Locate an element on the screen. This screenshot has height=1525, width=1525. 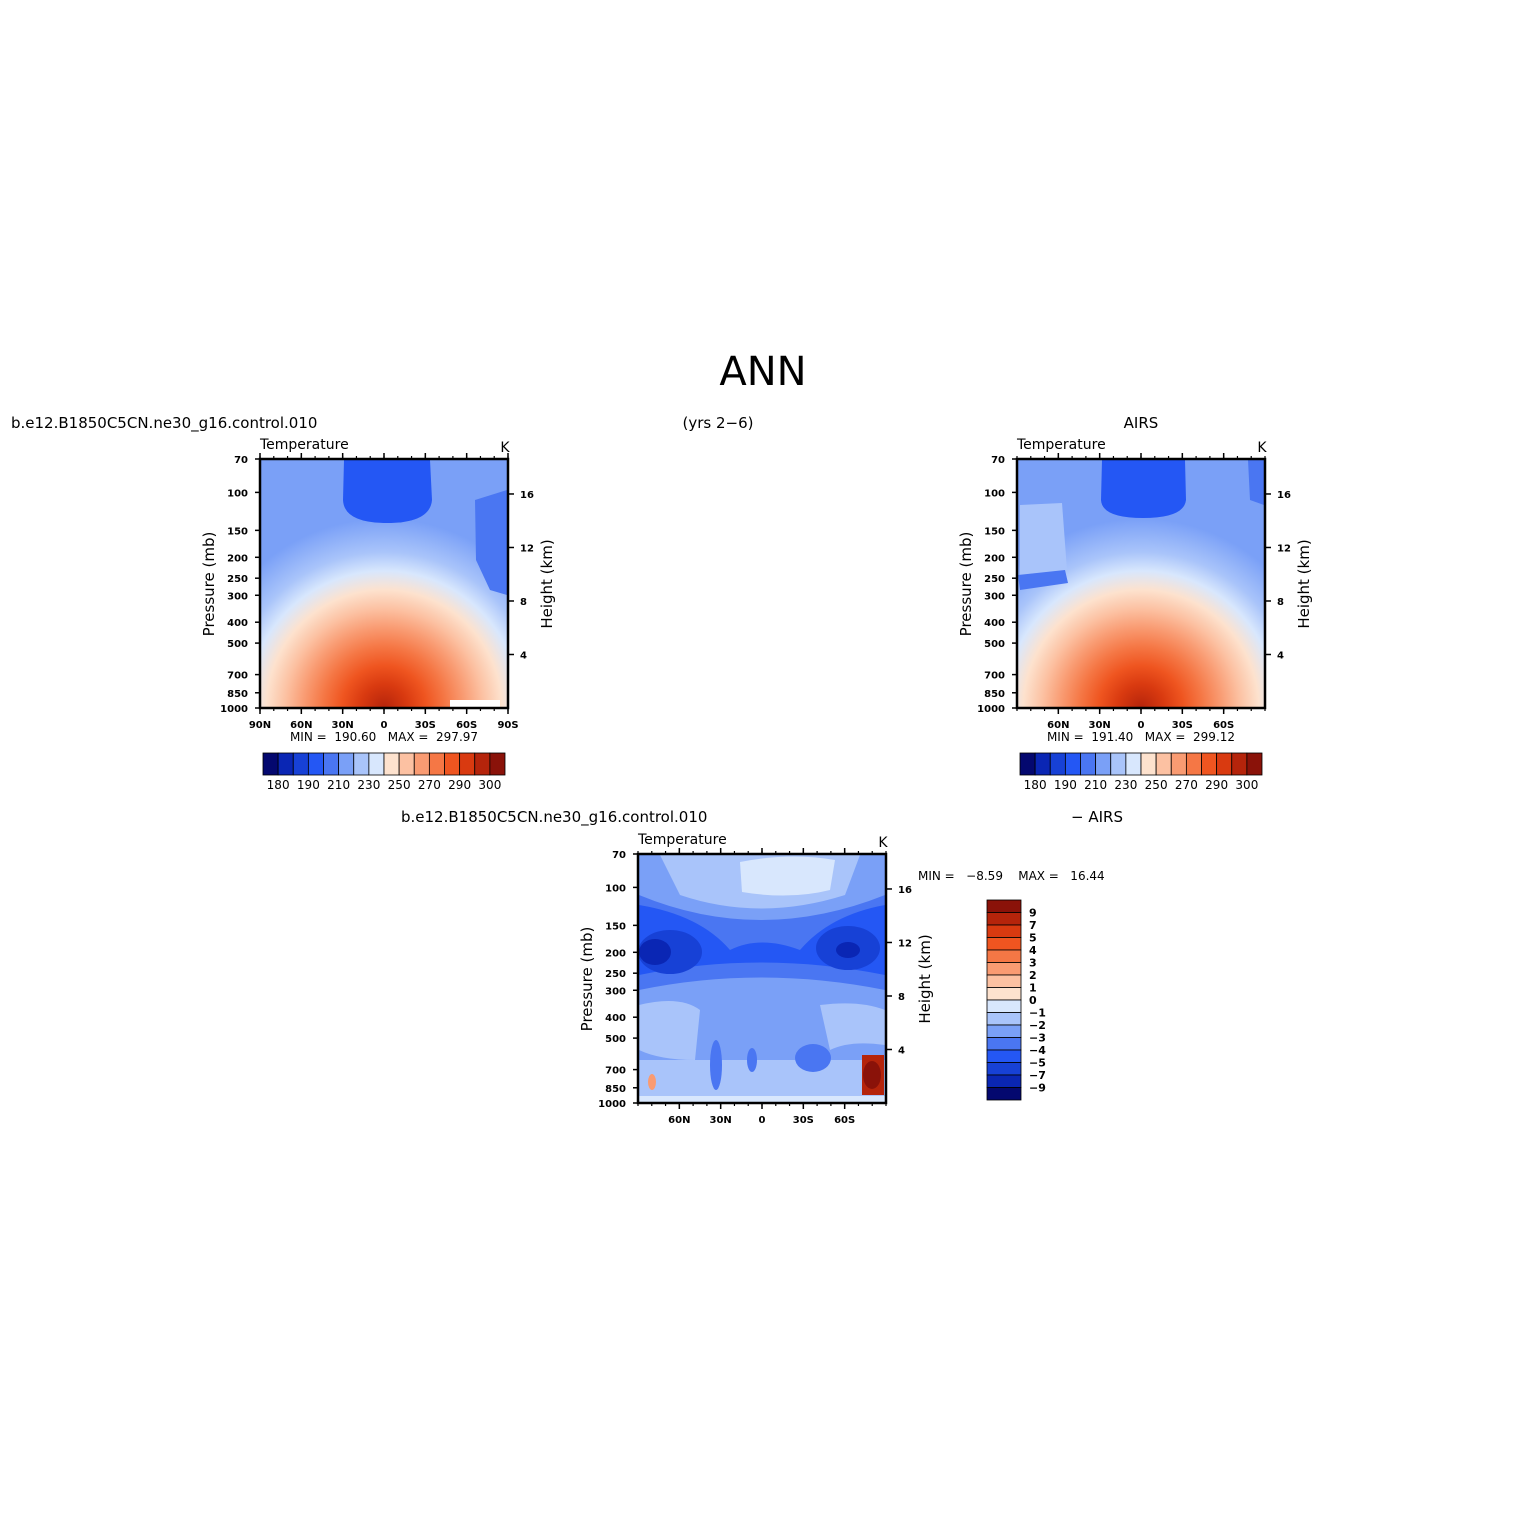
colorbar-label: −1 is located at coordinates (1037, 1013).